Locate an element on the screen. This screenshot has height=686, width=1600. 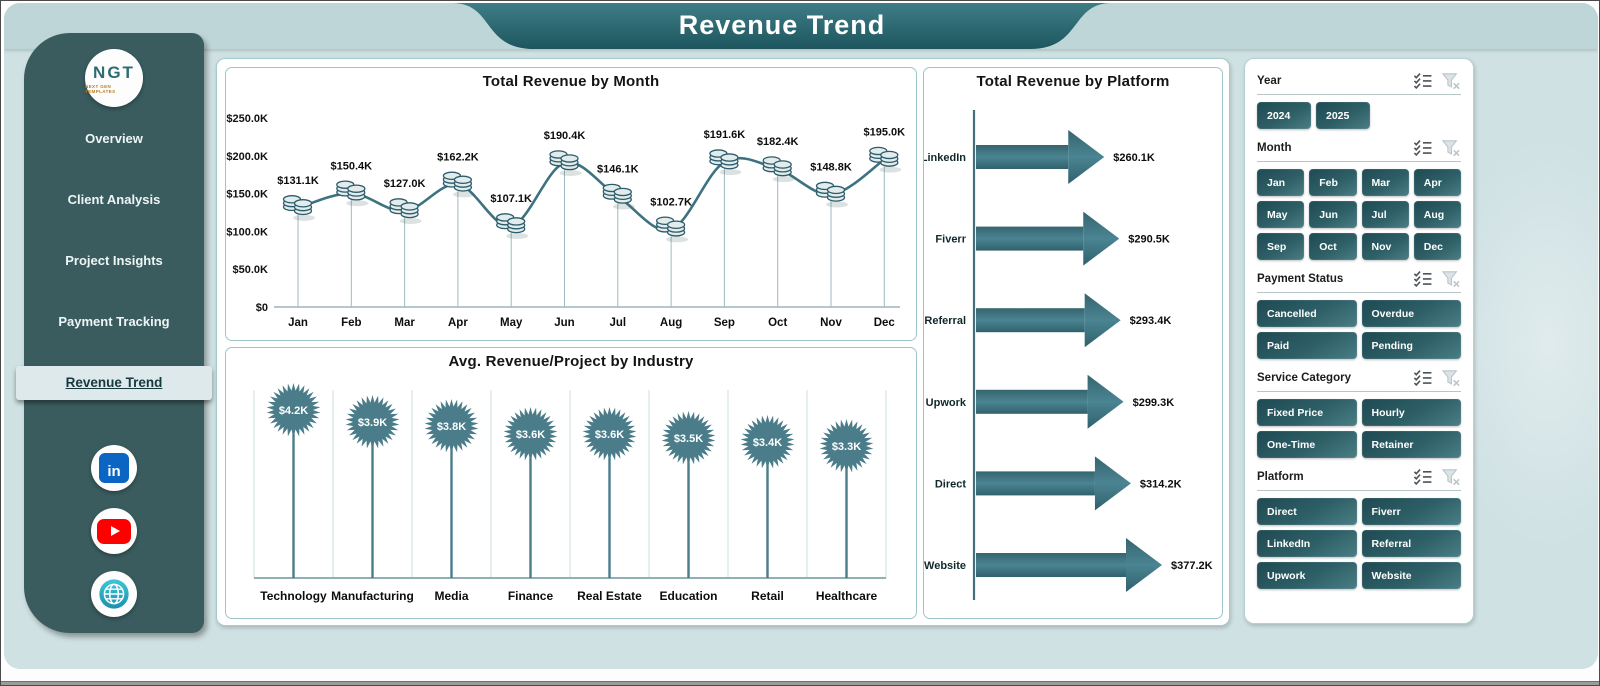
filter-option-cancelled: Cancelled is located at coordinates (1307, 313).